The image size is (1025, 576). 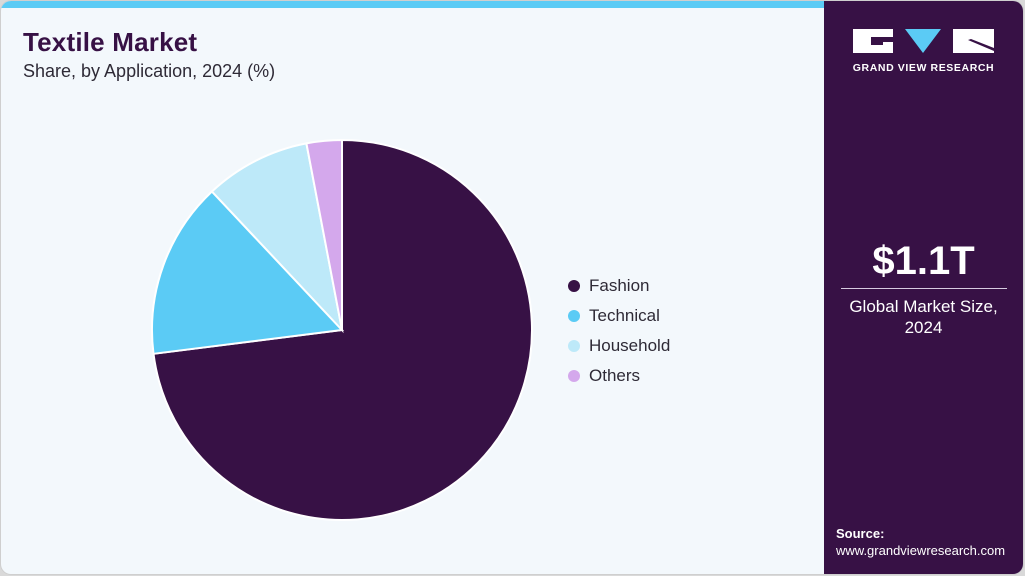 What do you see at coordinates (412, 4) in the screenshot?
I see `accent-top-bar` at bounding box center [412, 4].